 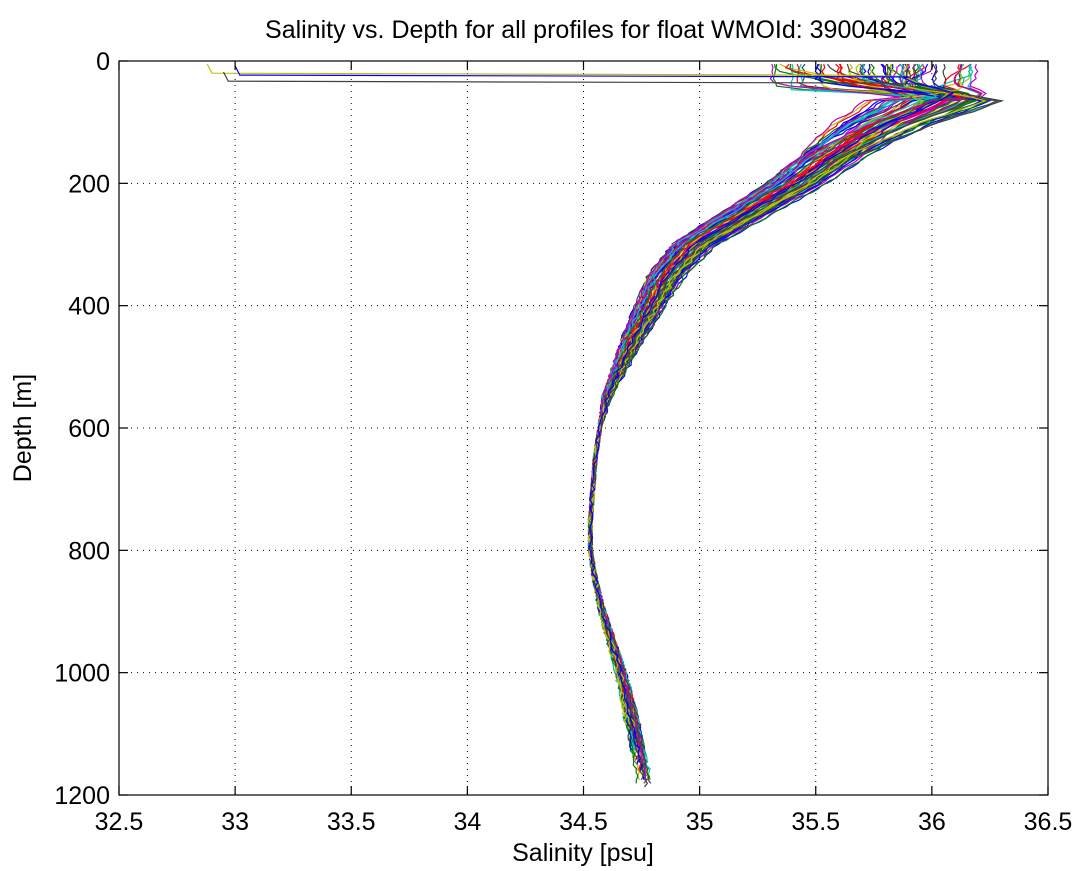 What do you see at coordinates (82, 674) in the screenshot?
I see `y-tick-label: 1000` at bounding box center [82, 674].